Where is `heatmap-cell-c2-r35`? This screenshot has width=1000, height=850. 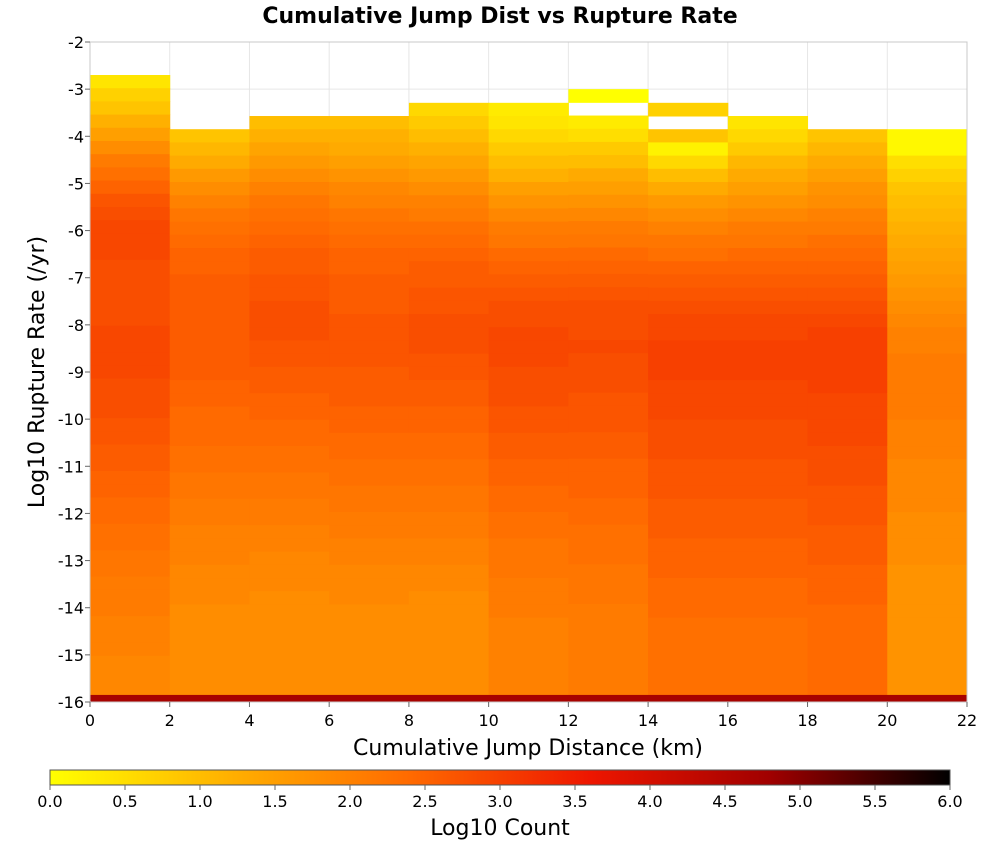 heatmap-cell-c2-r35 is located at coordinates (289, 585).